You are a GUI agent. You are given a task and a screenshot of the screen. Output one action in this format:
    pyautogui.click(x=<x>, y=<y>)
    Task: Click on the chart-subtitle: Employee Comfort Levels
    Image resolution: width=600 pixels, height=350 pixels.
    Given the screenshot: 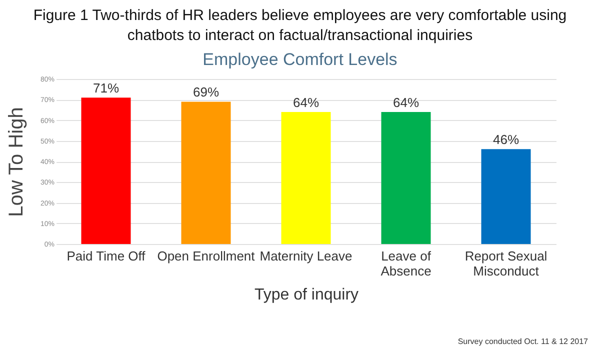 What is the action you would take?
    pyautogui.click(x=300, y=60)
    